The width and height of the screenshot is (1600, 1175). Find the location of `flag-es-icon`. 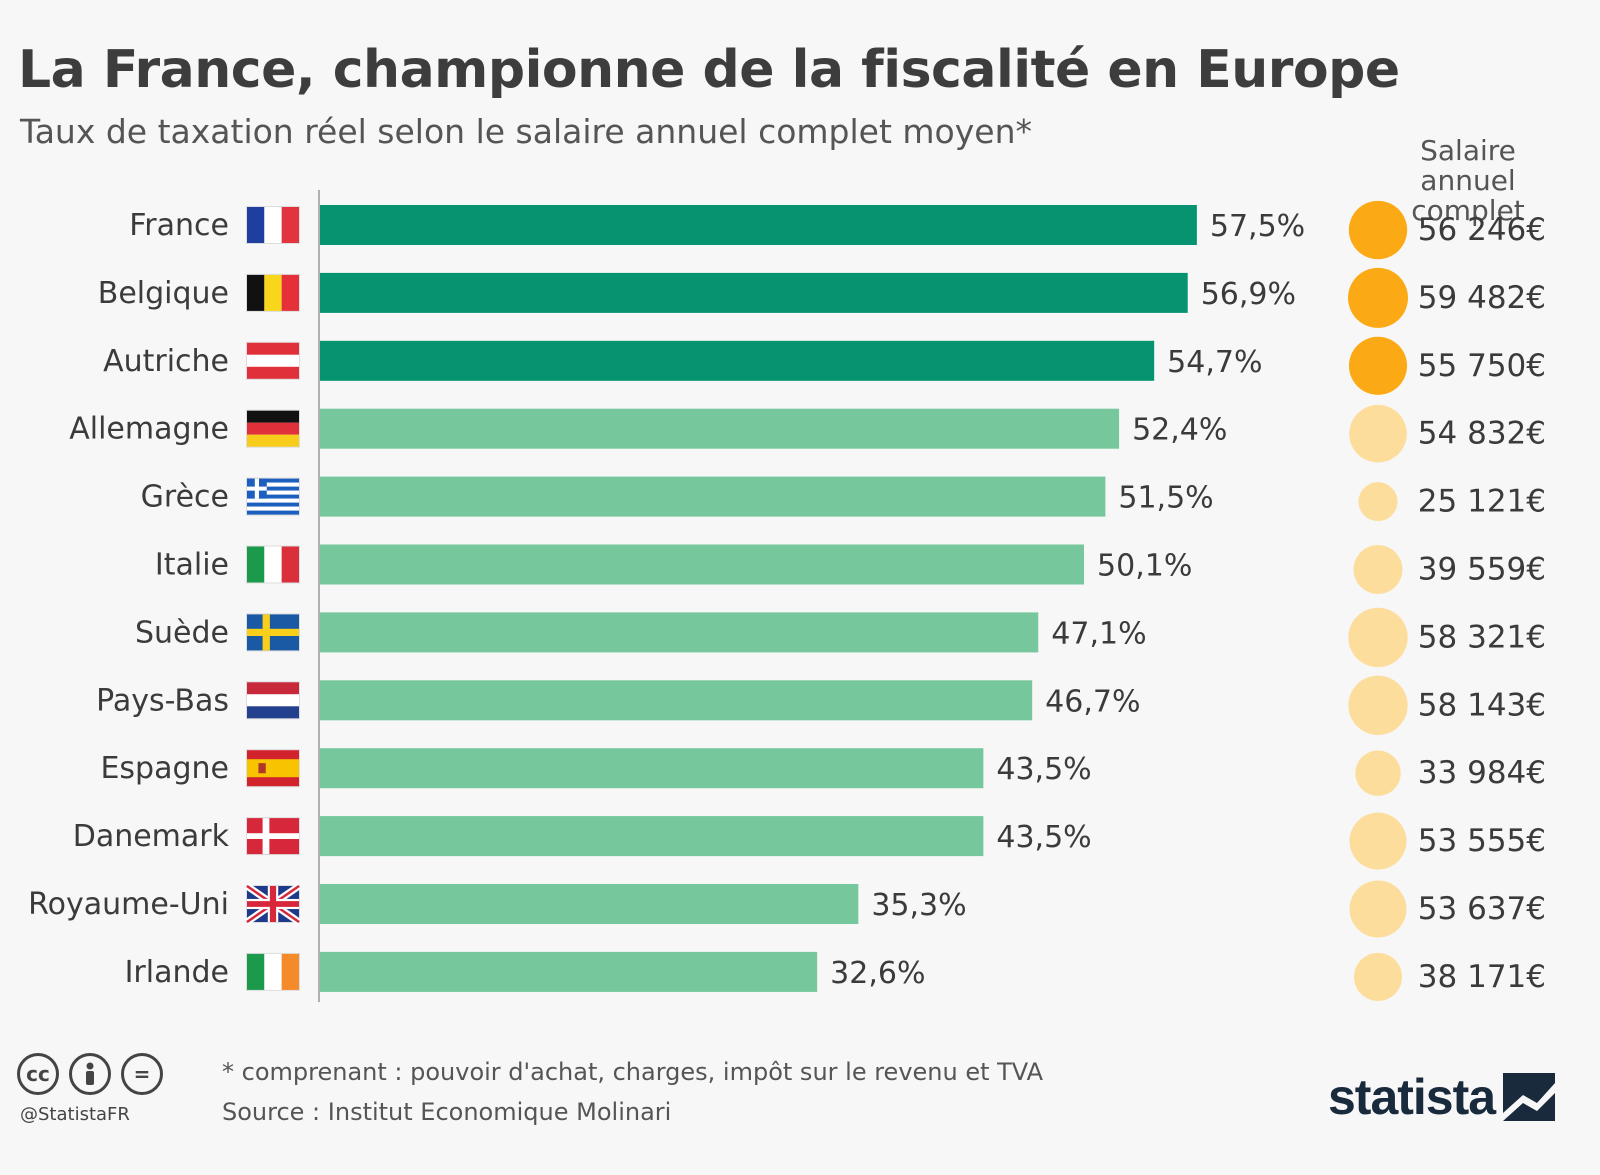

flag-es-icon is located at coordinates (273, 768).